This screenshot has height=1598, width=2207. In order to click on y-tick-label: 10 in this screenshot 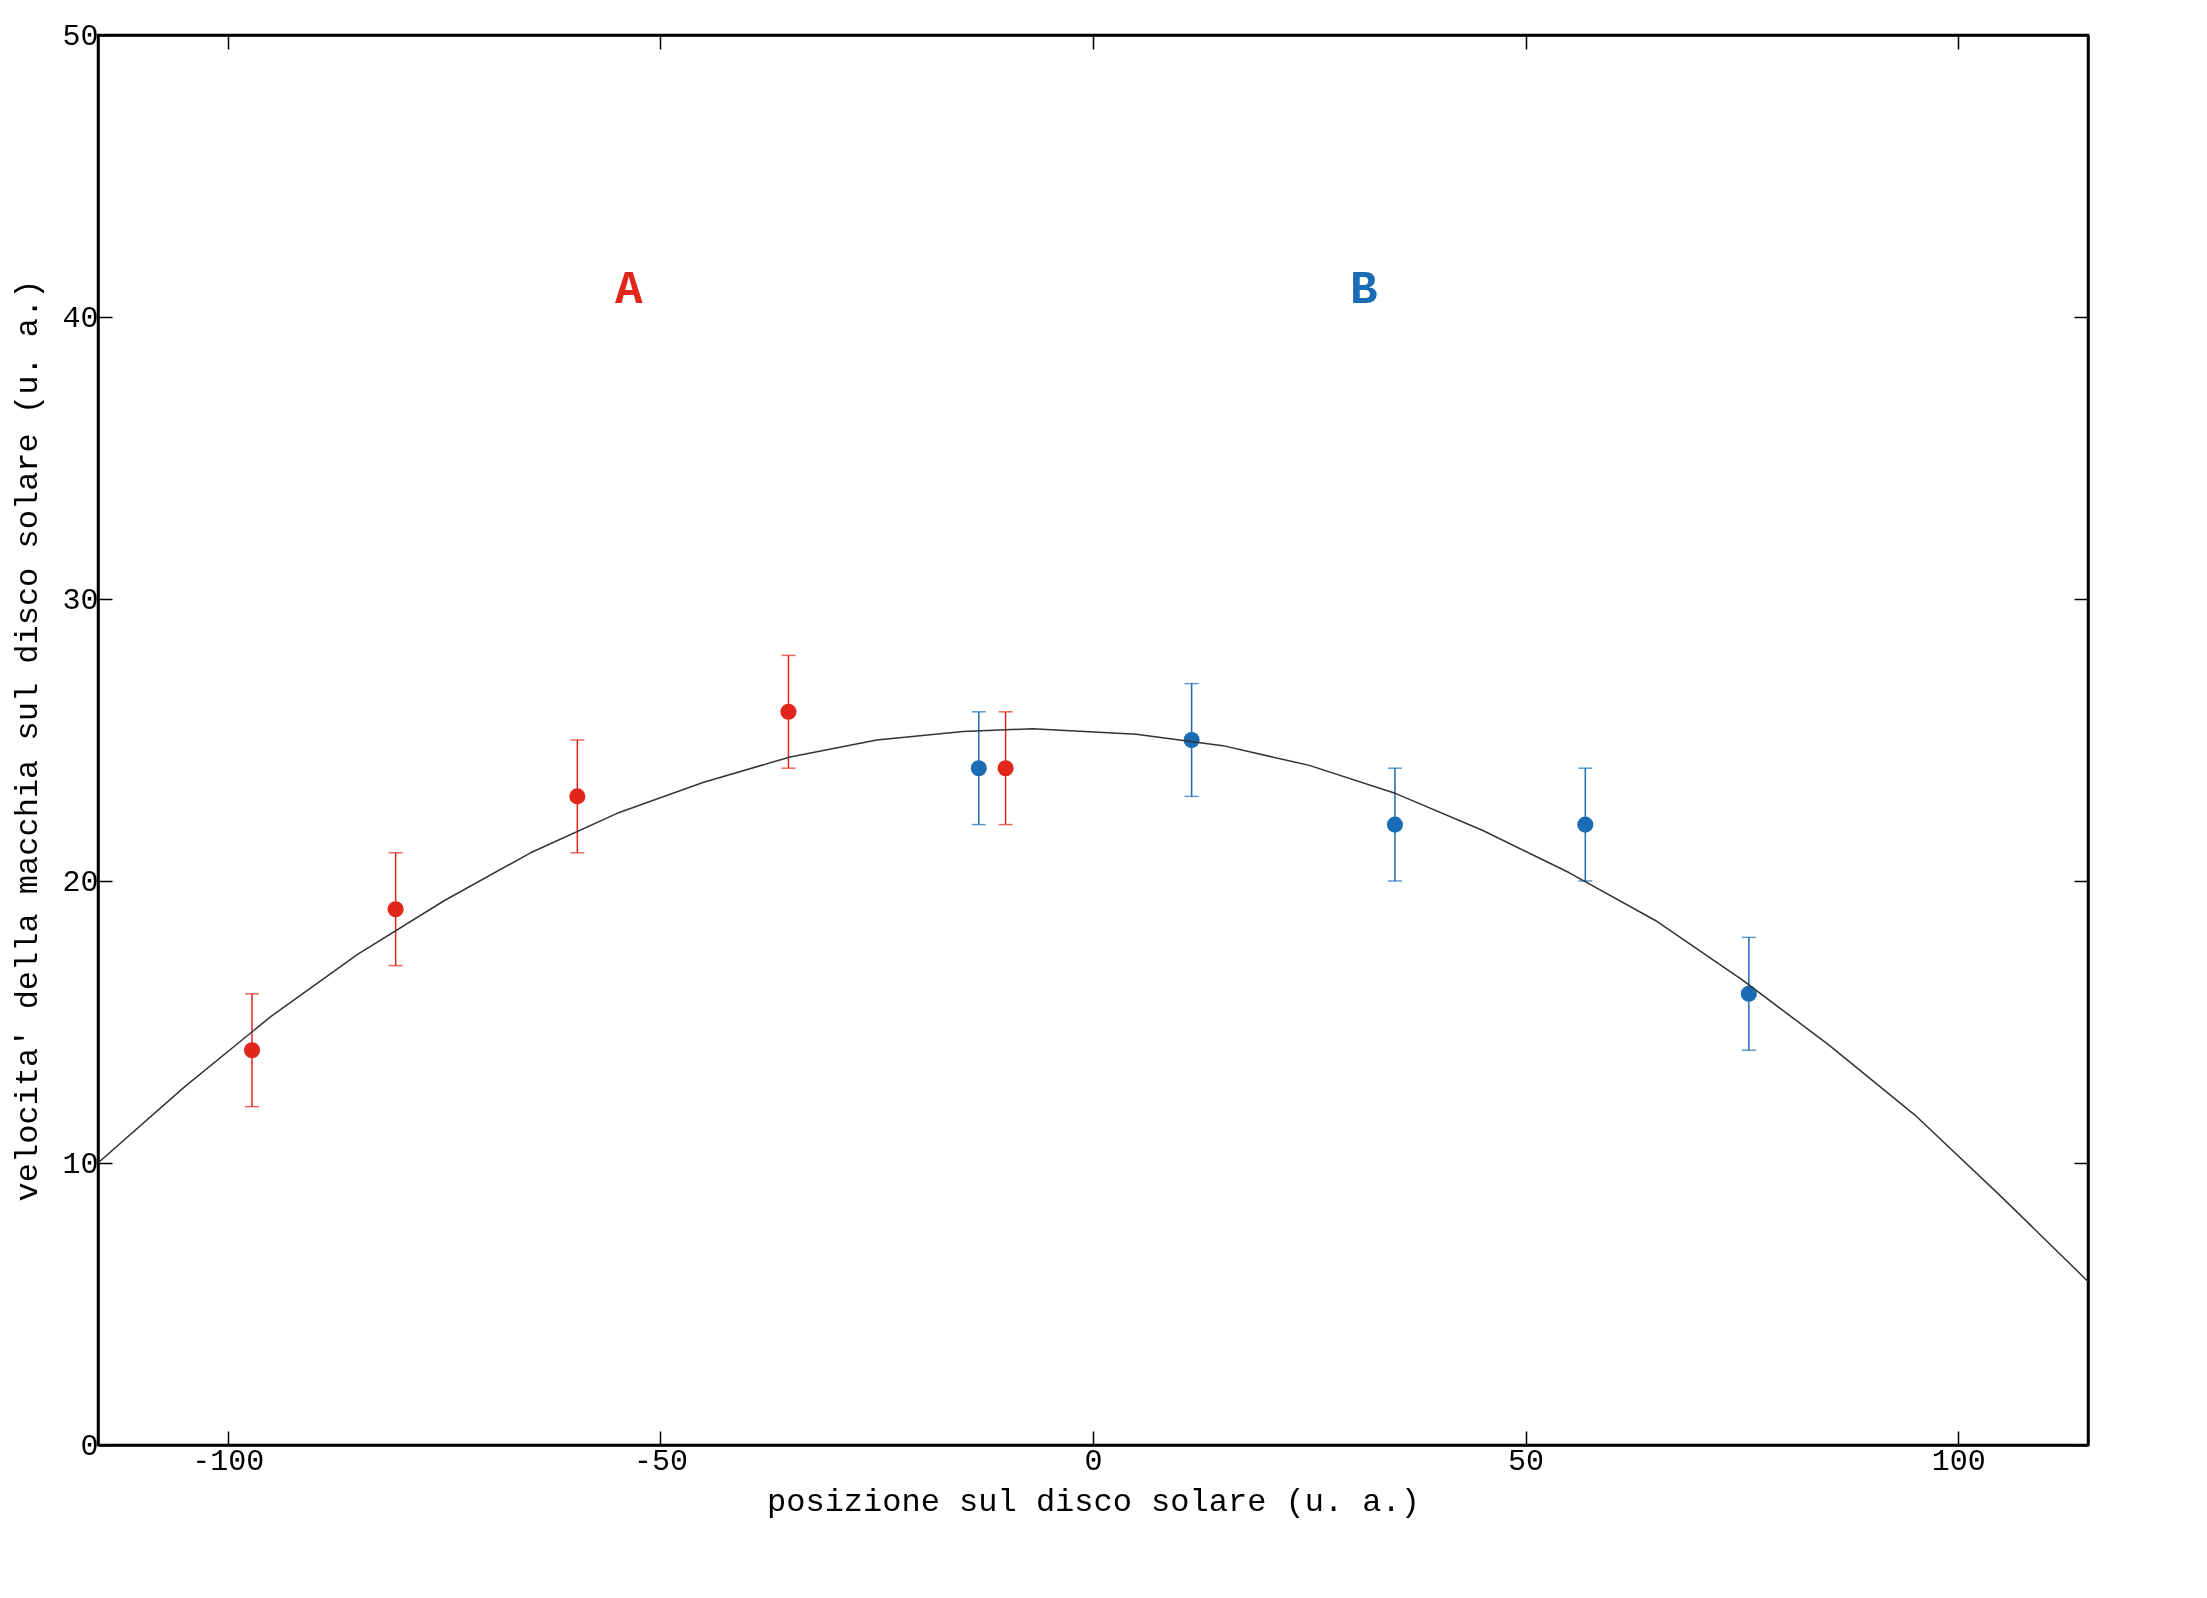, I will do `click(80, 1164)`.